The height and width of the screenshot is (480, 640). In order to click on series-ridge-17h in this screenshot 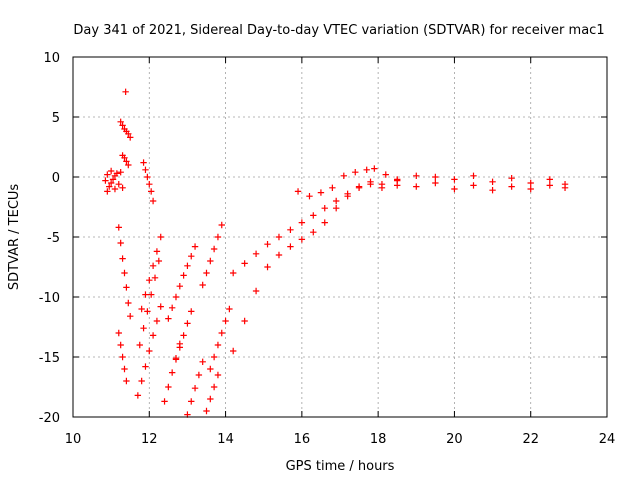, I will do `click(347, 182)`.